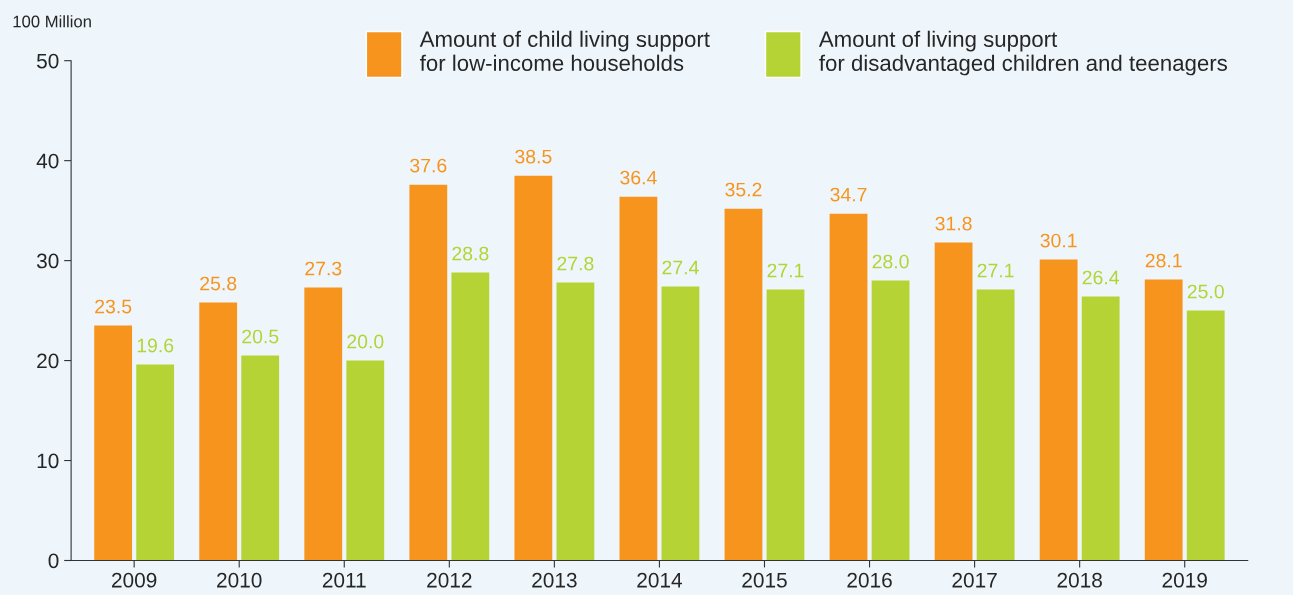 This screenshot has width=1293, height=595. I want to click on data-label: 27.4, so click(680, 267).